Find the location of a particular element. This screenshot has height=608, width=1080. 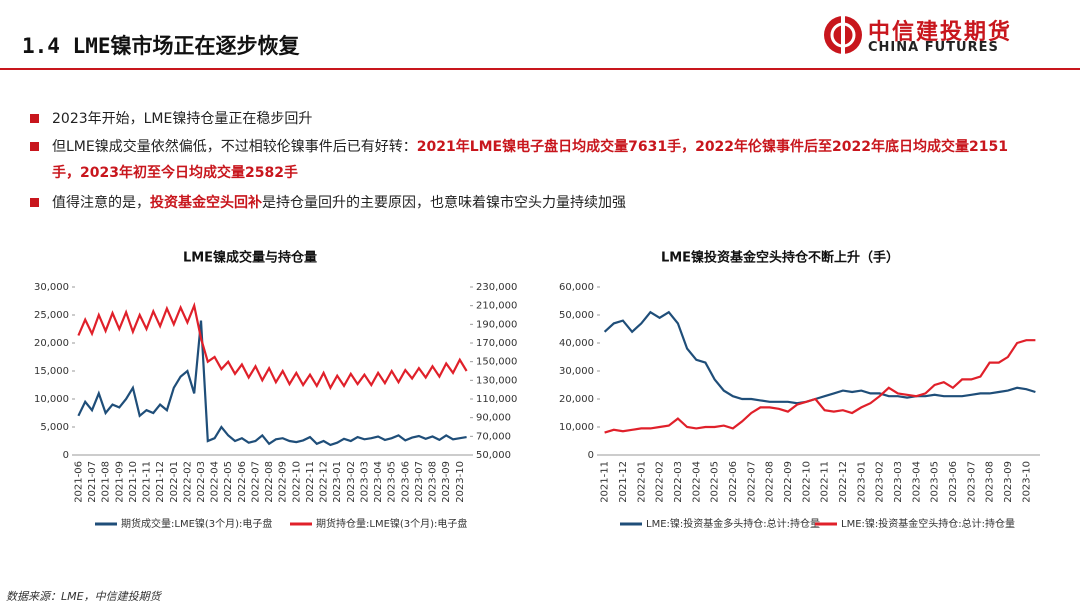

x-tick-label: 2022-03 is located at coordinates (201, 482).